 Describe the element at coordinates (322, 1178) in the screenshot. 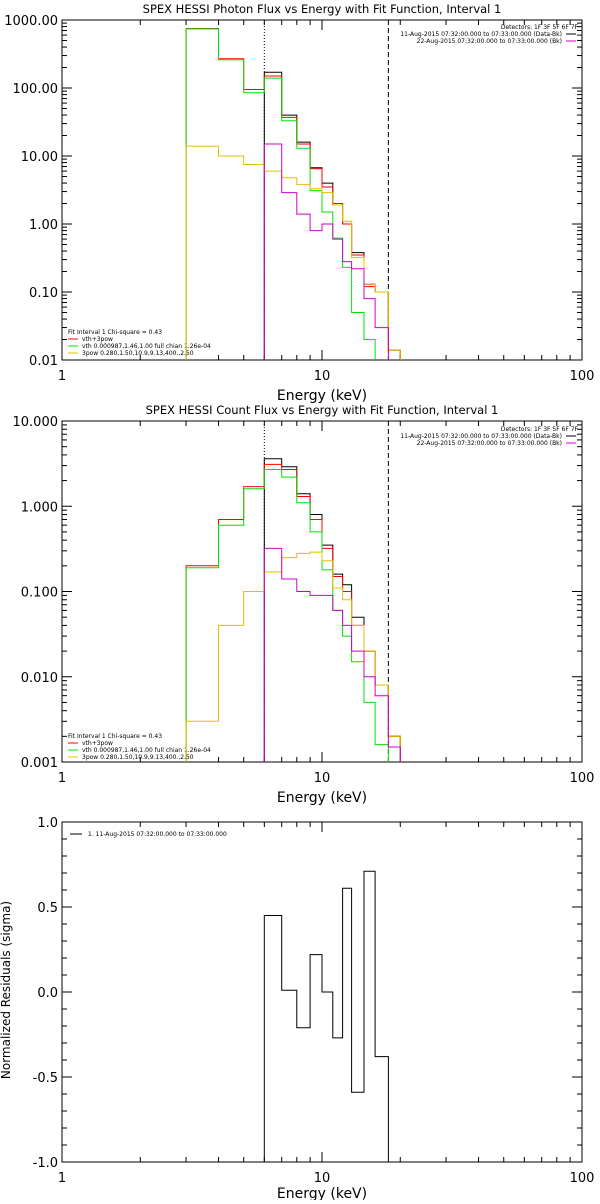

I see `chart-3-xtick-label: 10` at that location.